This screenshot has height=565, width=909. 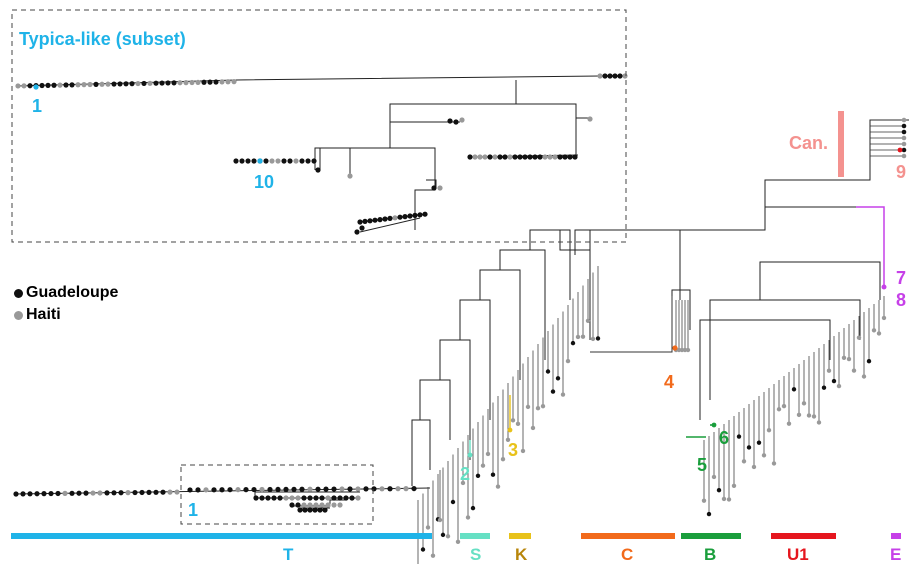 What do you see at coordinates (18, 293) in the screenshot?
I see `guadeloupe-dot-icon` at bounding box center [18, 293].